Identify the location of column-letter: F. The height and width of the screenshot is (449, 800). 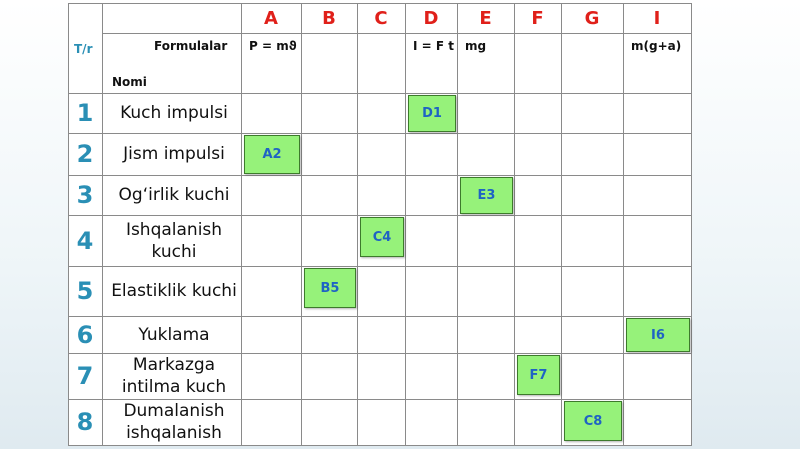
(537, 18).